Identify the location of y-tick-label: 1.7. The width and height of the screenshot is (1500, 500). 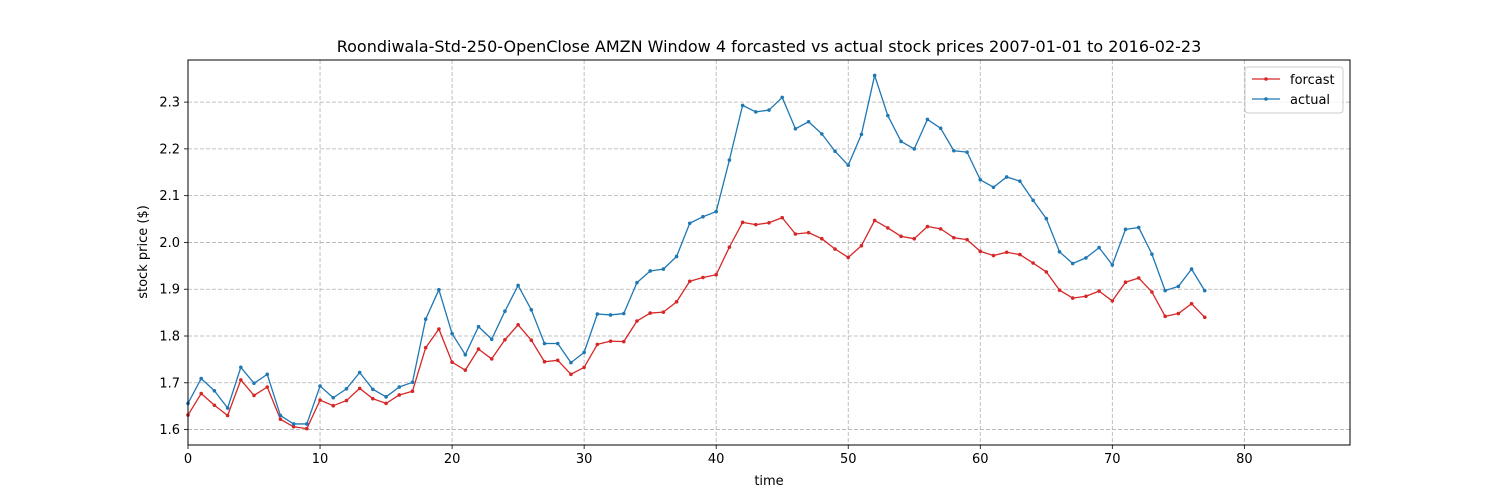
(169, 383).